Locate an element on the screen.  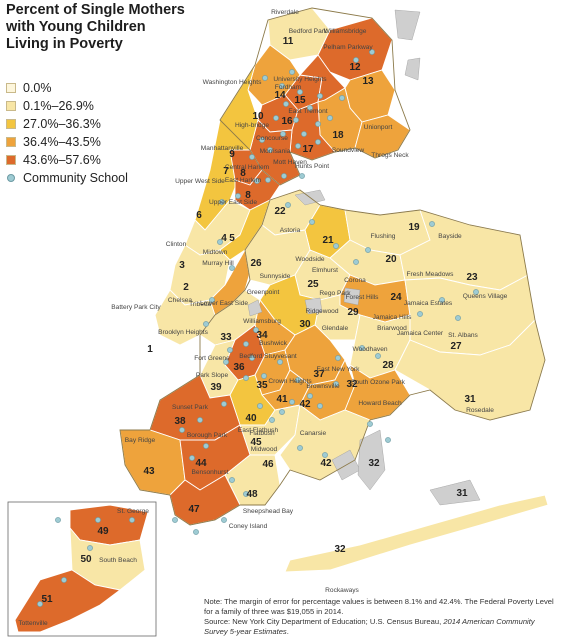
legend-label: 36.4%–43.5% is located at coordinates (62, 142).